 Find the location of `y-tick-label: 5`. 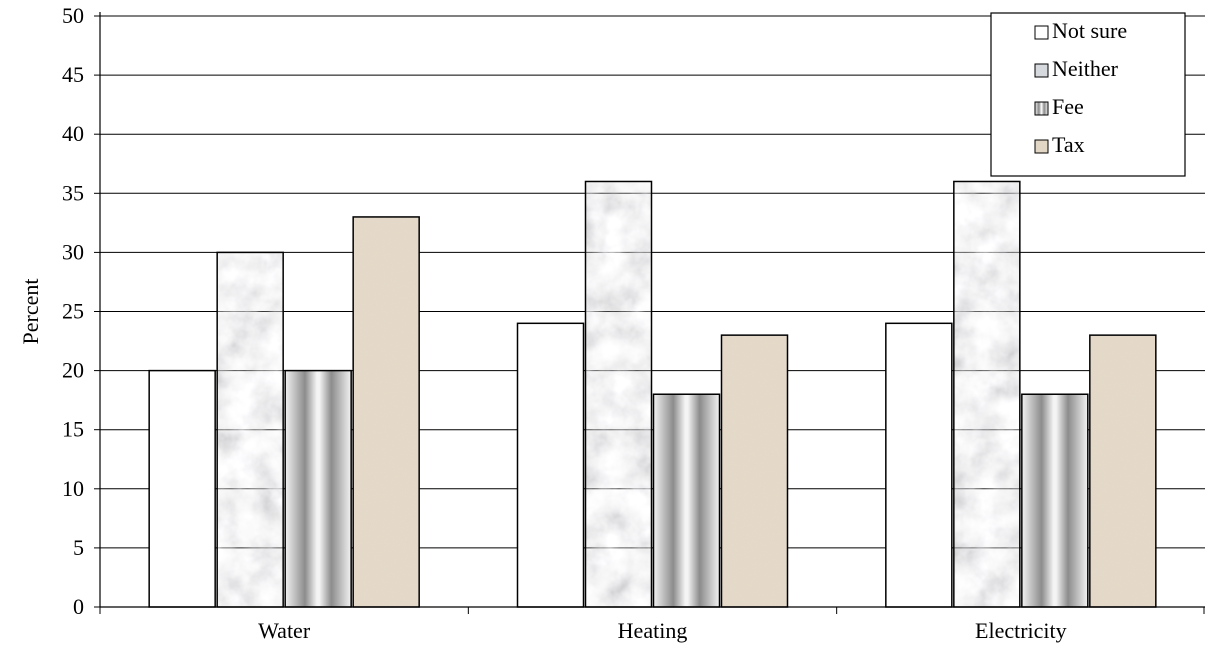

y-tick-label: 5 is located at coordinates (78, 547).